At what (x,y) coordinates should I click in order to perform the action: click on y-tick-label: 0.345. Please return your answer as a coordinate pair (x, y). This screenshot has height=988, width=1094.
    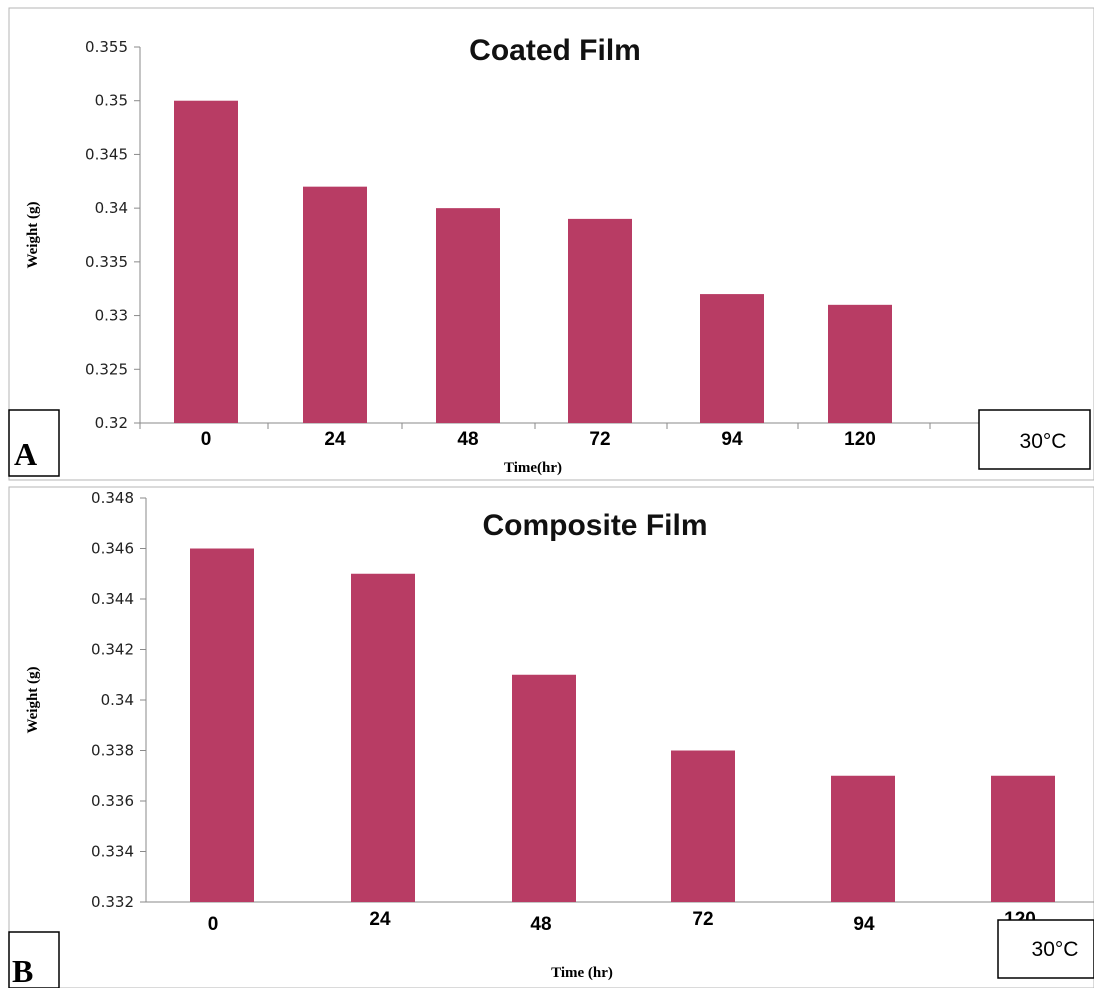
    Looking at the image, I should click on (106, 154).